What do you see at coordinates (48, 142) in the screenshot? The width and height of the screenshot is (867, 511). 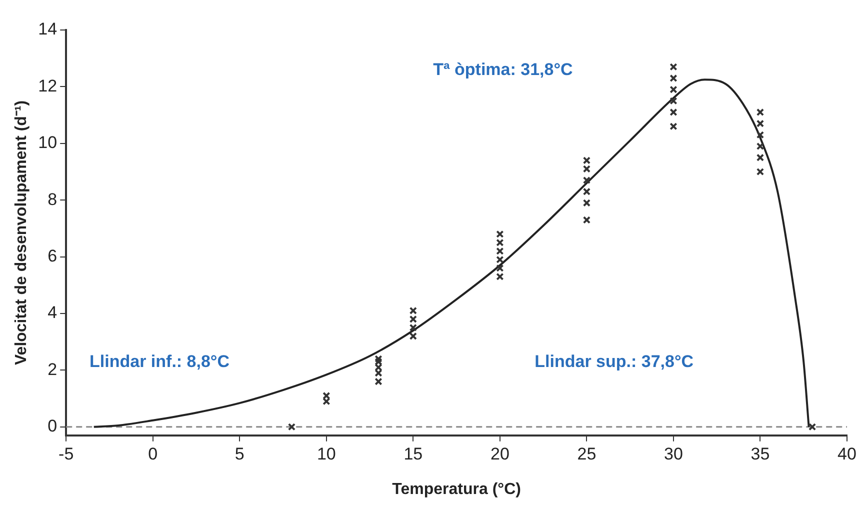 I see `y-tick-label: 10` at bounding box center [48, 142].